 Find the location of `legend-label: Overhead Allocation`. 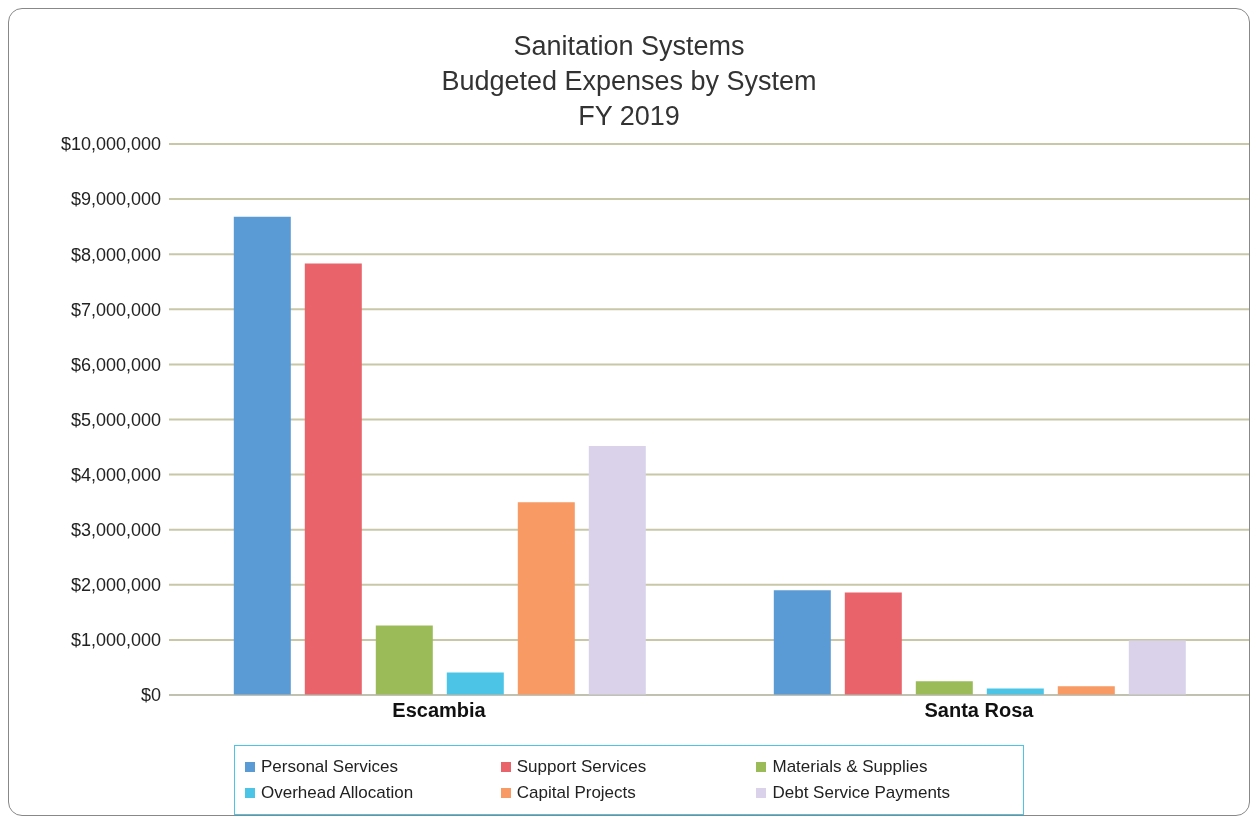

legend-label: Overhead Allocation is located at coordinates (337, 793).